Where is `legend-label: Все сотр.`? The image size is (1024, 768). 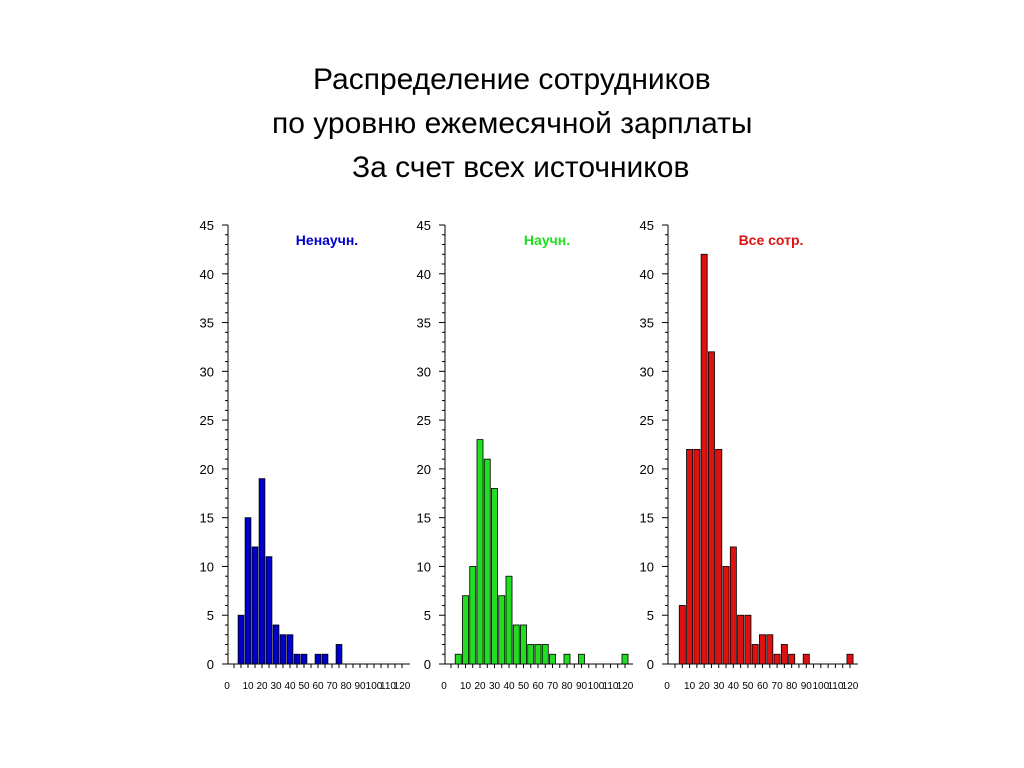
legend-label: Все сотр. is located at coordinates (771, 240).